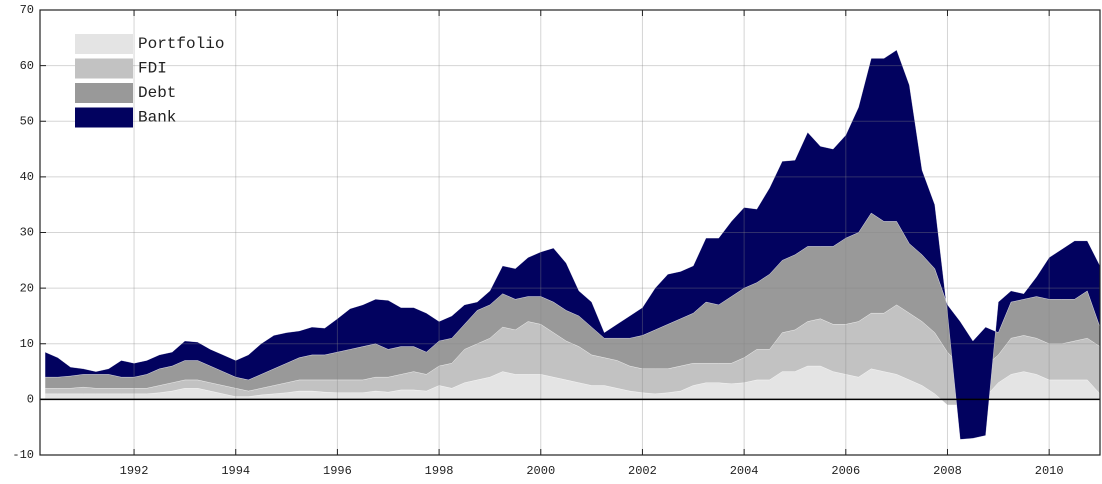 The height and width of the screenshot is (484, 1102). Describe the element at coordinates (27, 344) in the screenshot. I see `y-tick-label: 10` at that location.